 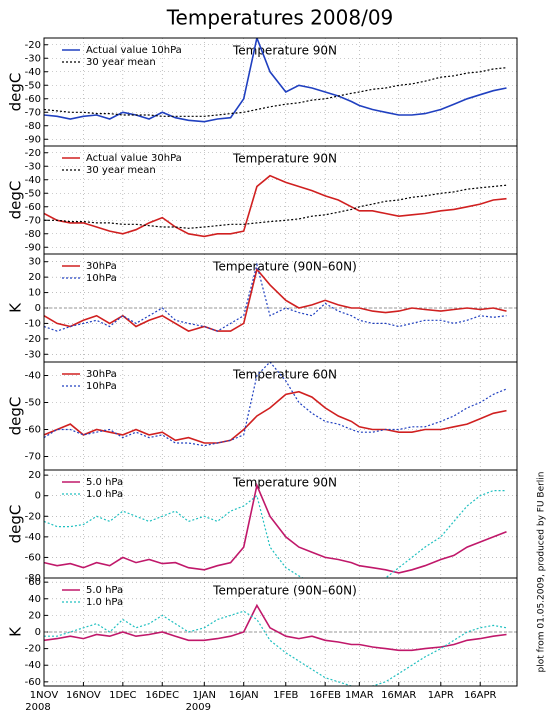 I want to click on x-tick-label: 16FEB, so click(x=325, y=695).